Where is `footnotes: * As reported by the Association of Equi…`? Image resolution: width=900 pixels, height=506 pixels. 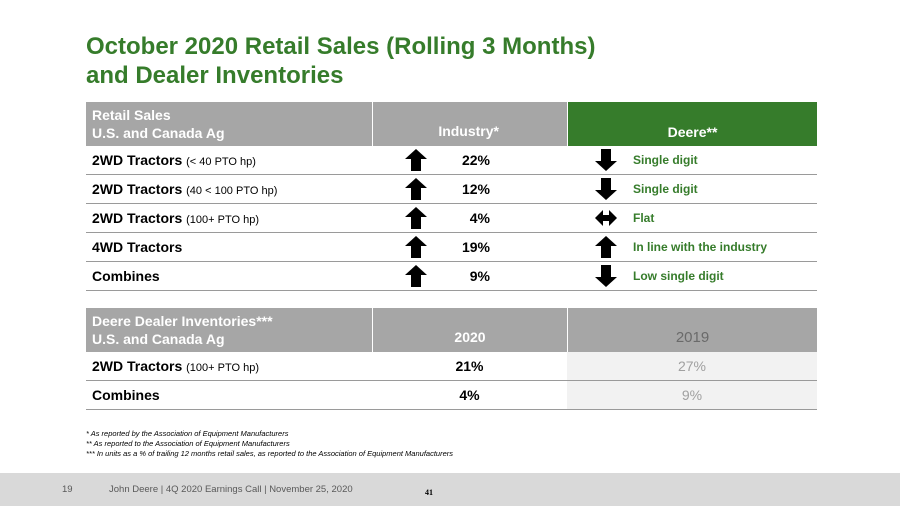
footnotes: * As reported by the Association of Equi… is located at coordinates (269, 444).